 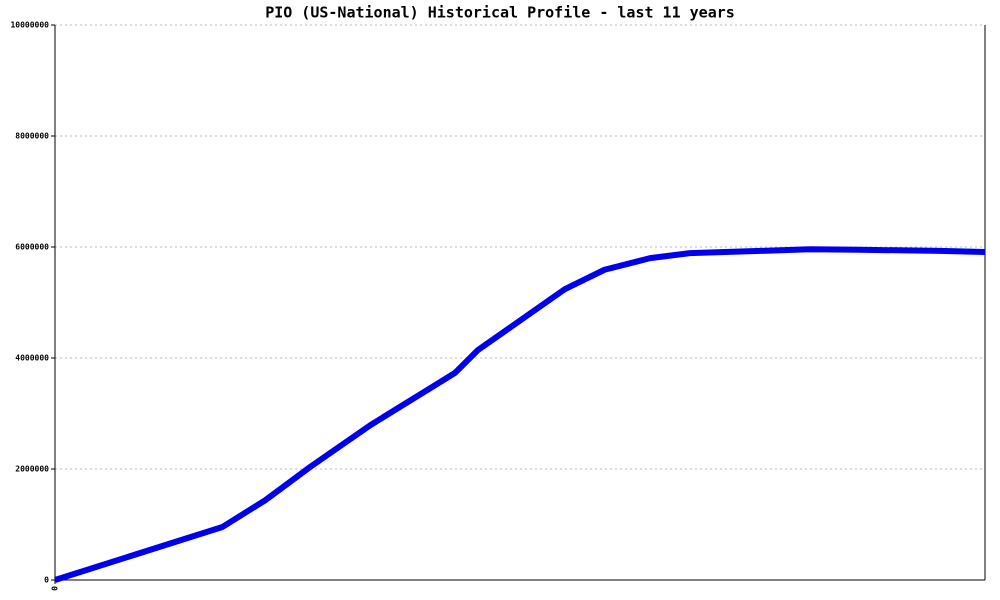 I want to click on y-tick-label: 0, so click(x=46, y=580).